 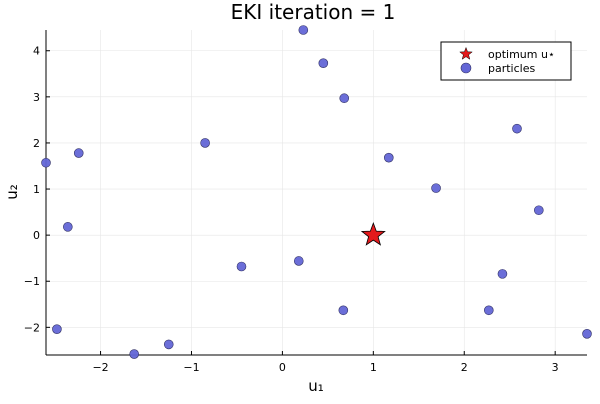 What do you see at coordinates (464, 367) in the screenshot?
I see `x-tick-label: 2` at bounding box center [464, 367].